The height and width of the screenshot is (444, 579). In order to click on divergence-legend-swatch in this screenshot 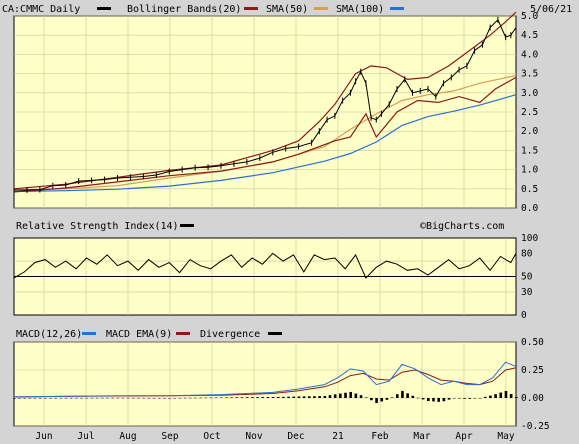, I will do `click(275, 333)`.